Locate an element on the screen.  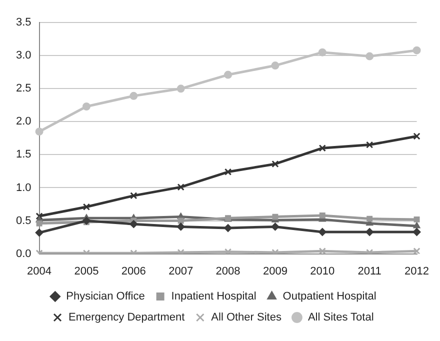
x-tick-label: 2008 is located at coordinates (228, 271).